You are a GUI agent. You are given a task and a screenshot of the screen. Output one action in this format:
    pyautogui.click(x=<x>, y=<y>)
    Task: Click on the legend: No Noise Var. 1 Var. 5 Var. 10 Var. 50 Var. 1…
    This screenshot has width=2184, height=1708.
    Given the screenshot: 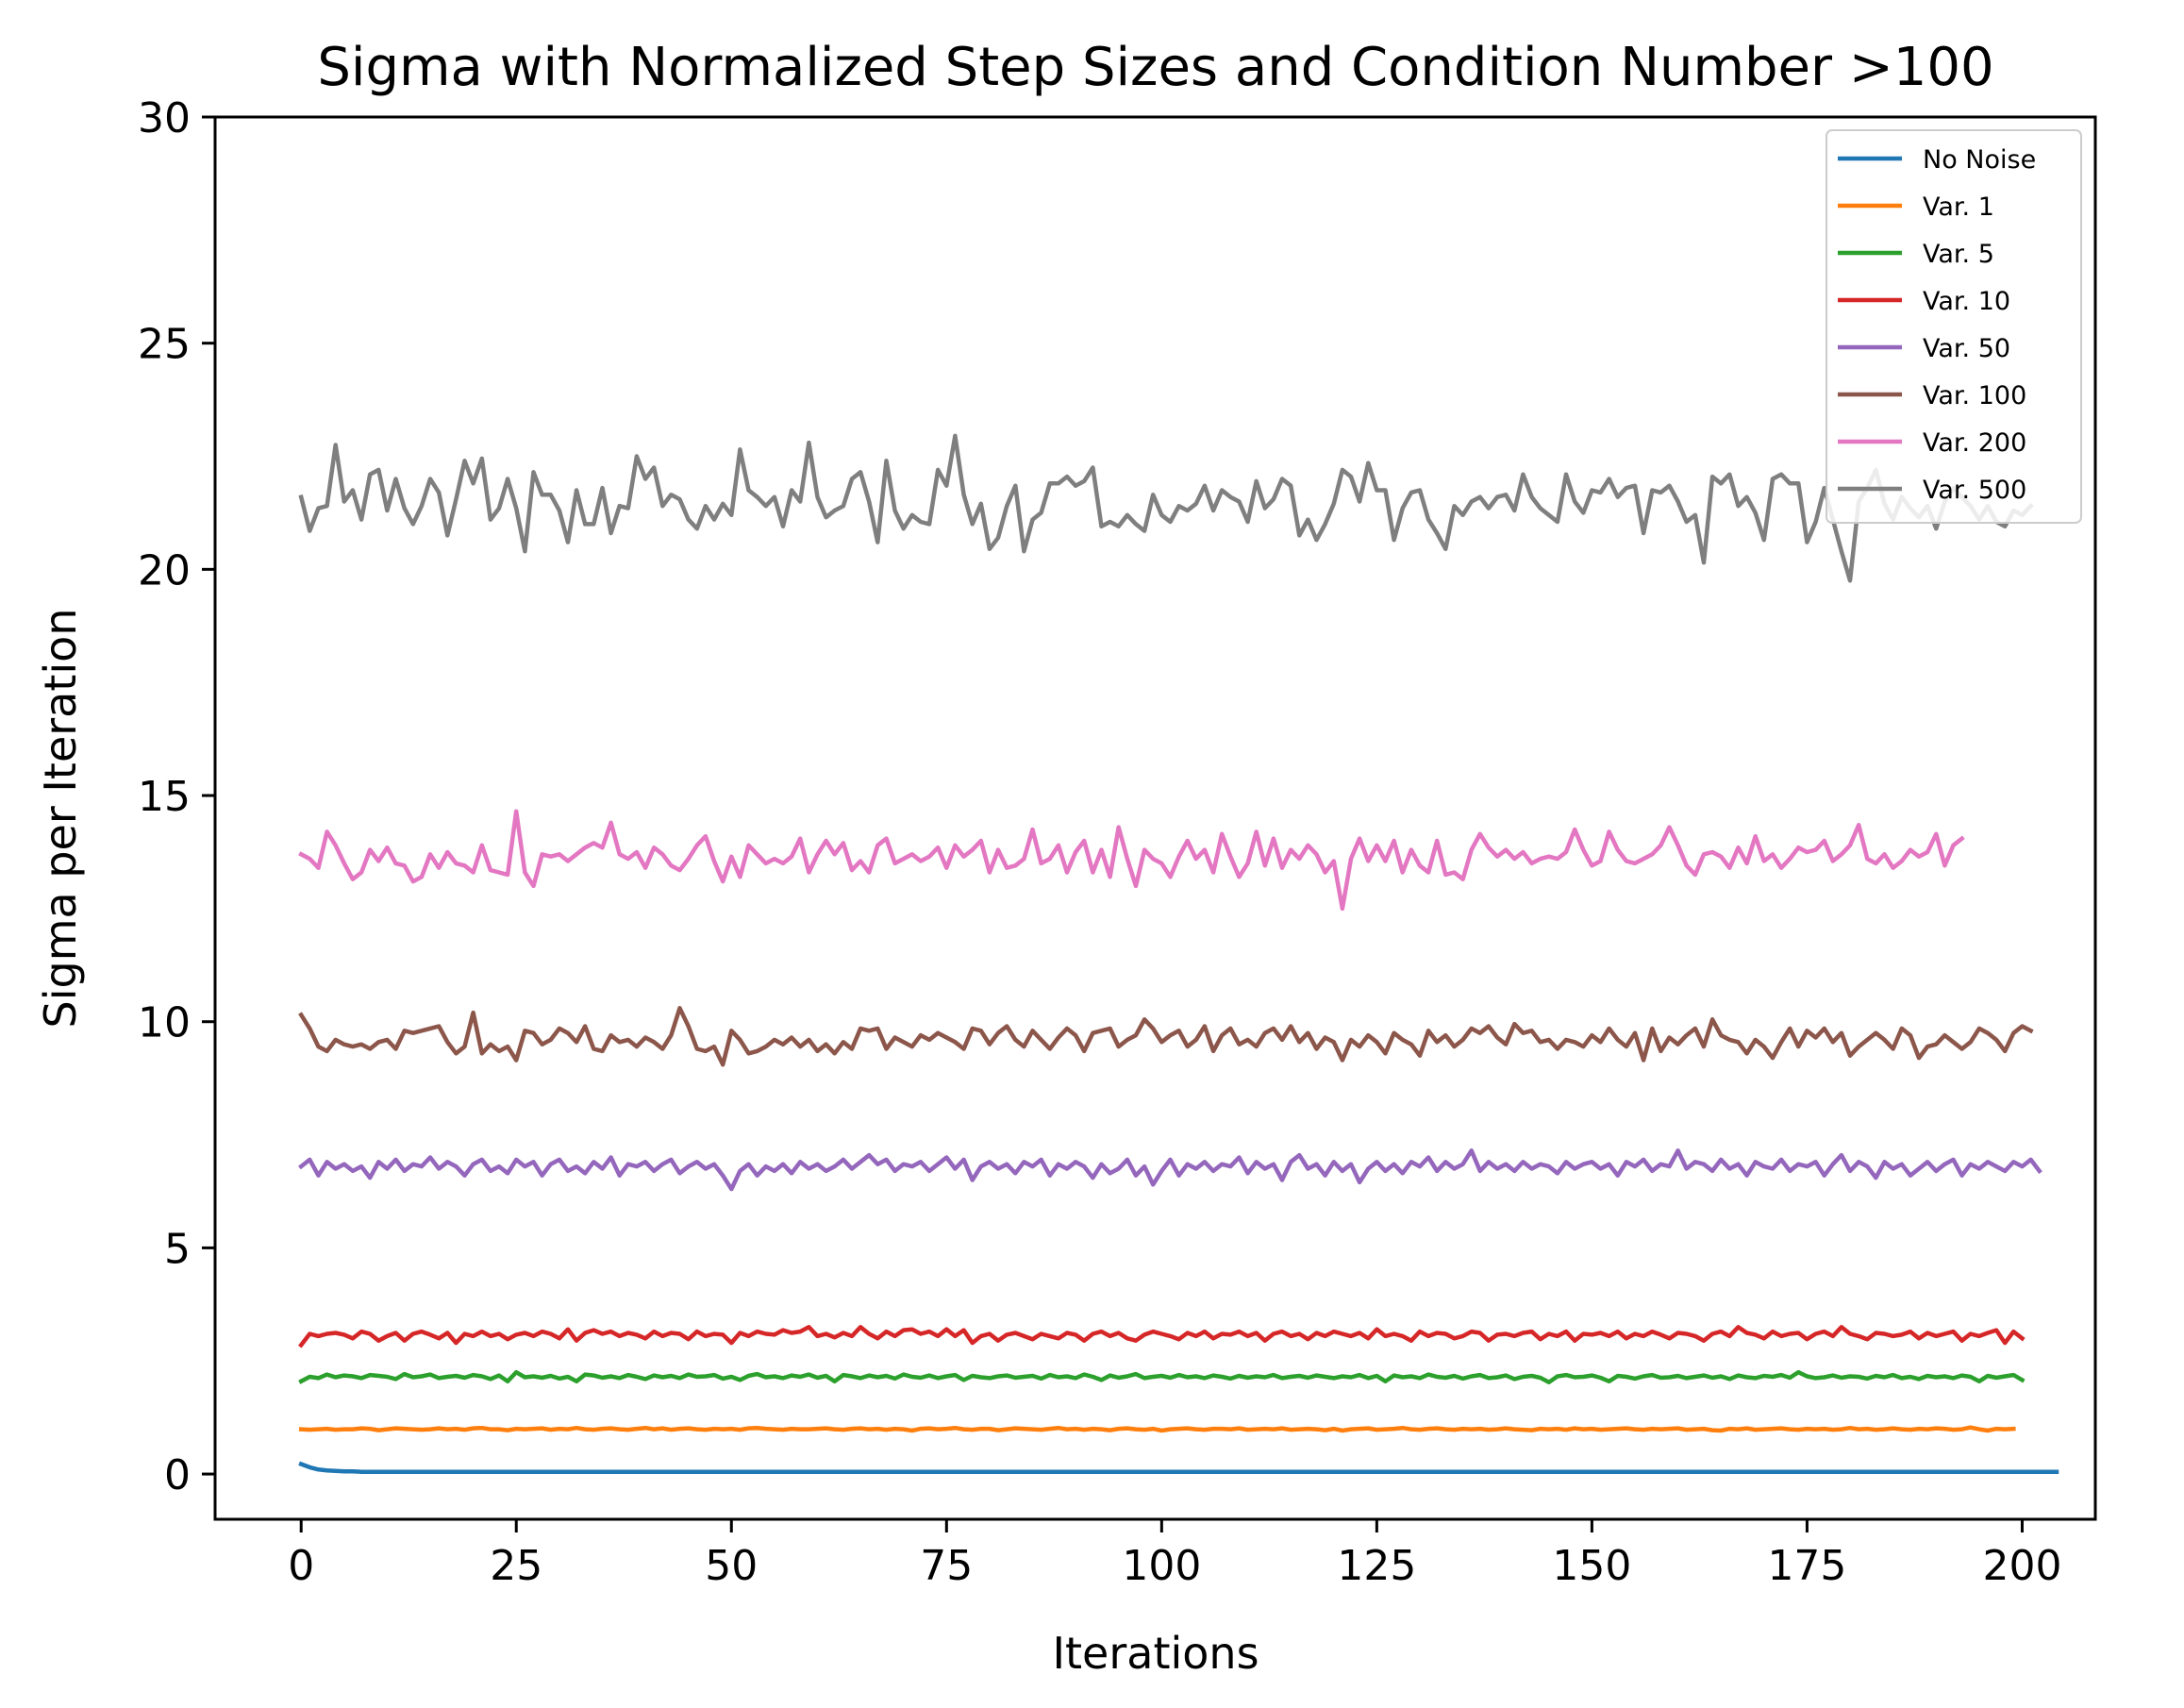 What is the action you would take?
    pyautogui.click(x=1954, y=326)
    